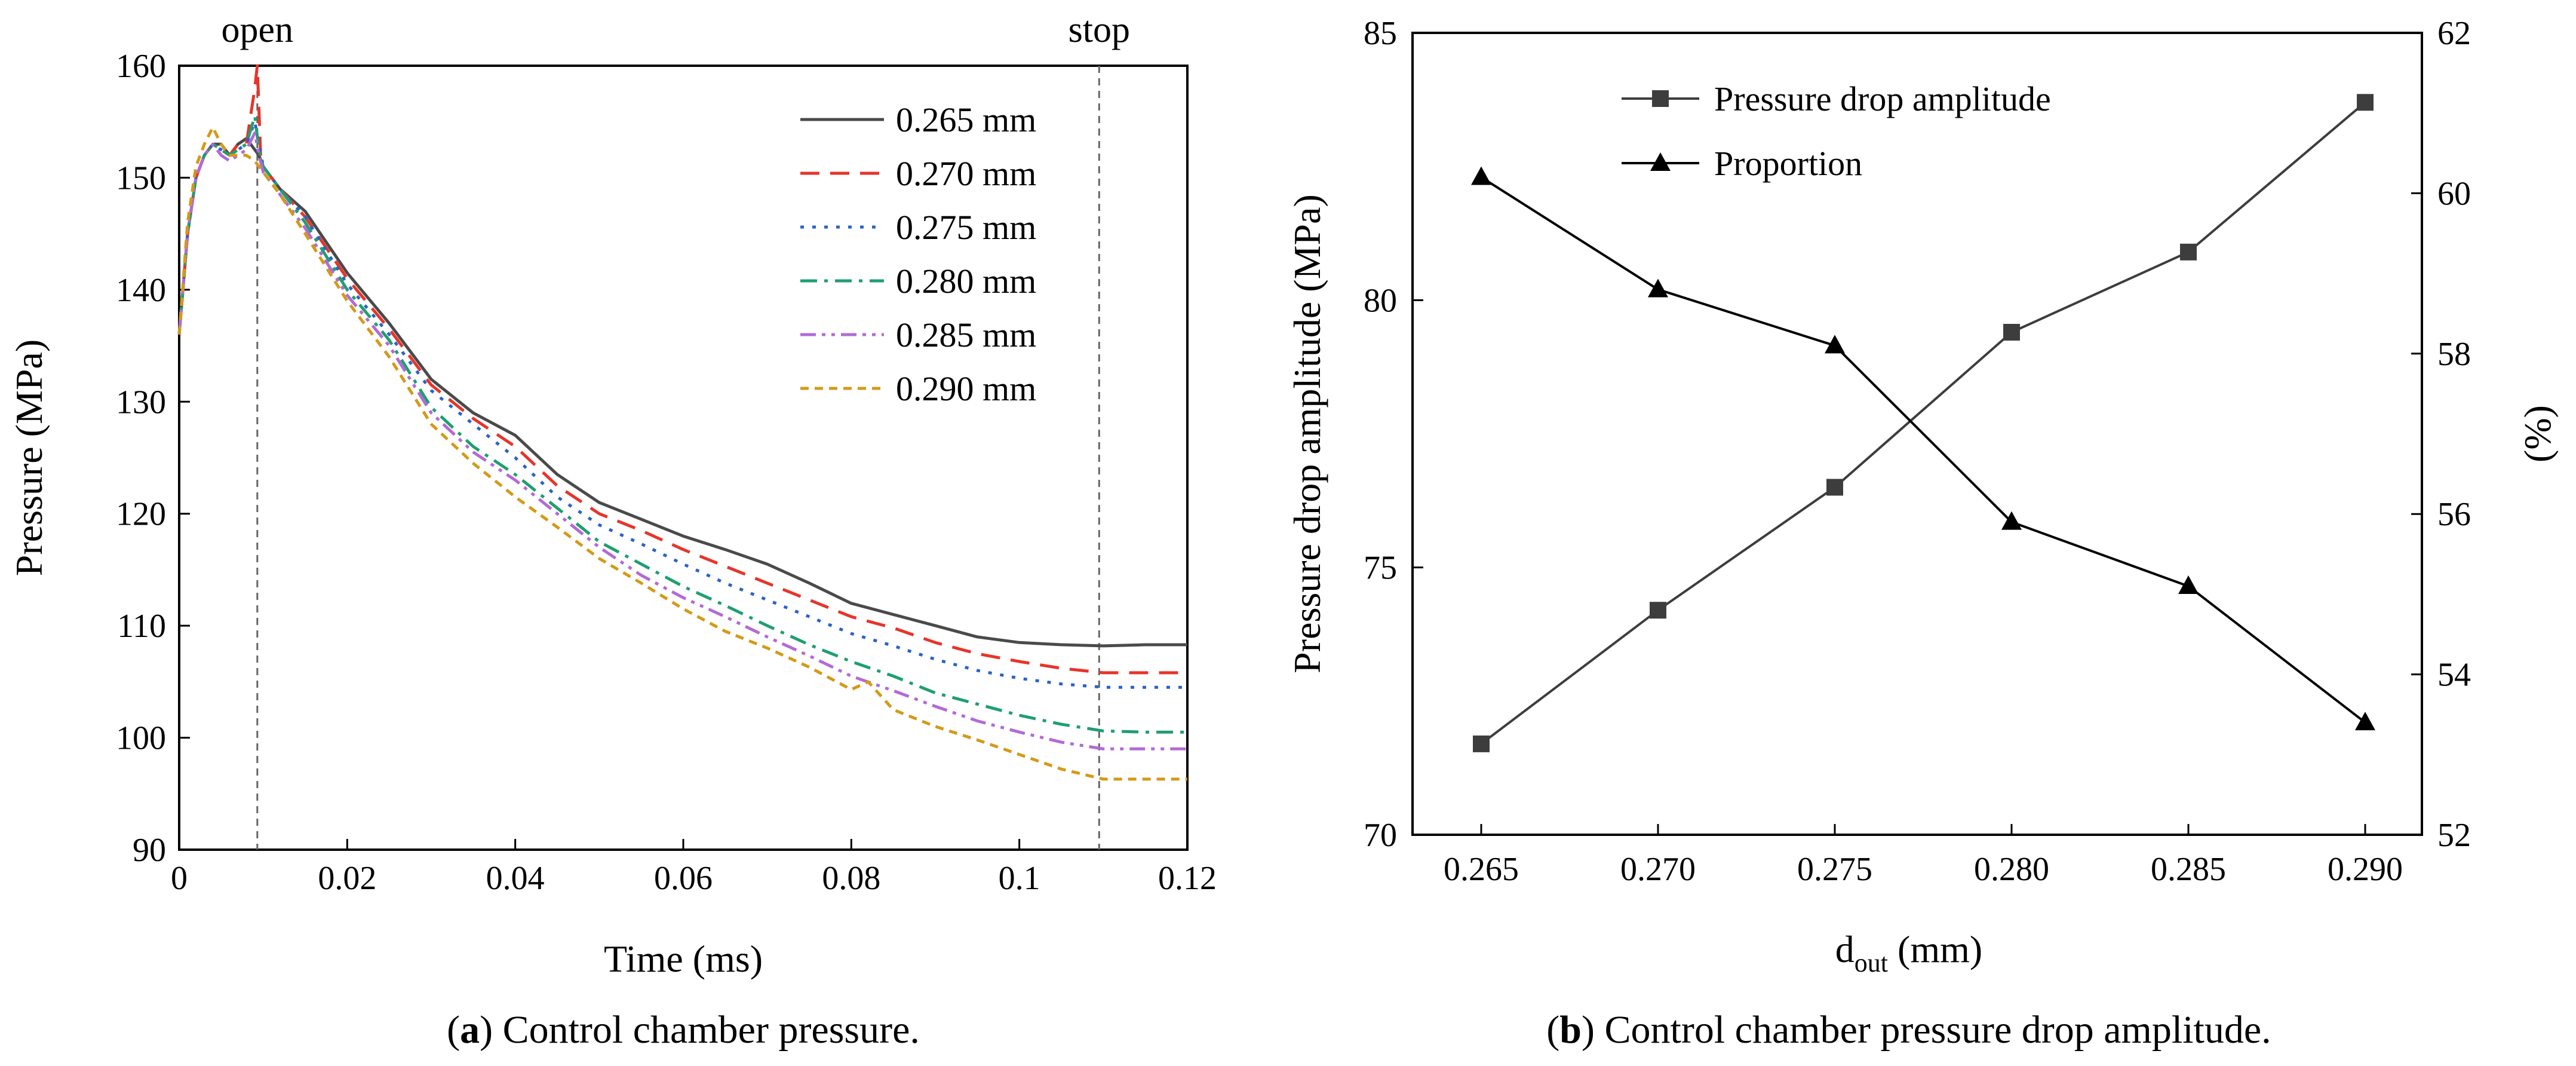  Describe the element at coordinates (1935, 949) in the screenshot. I see `chart-b-xlabel-unit: (mm)` at that location.